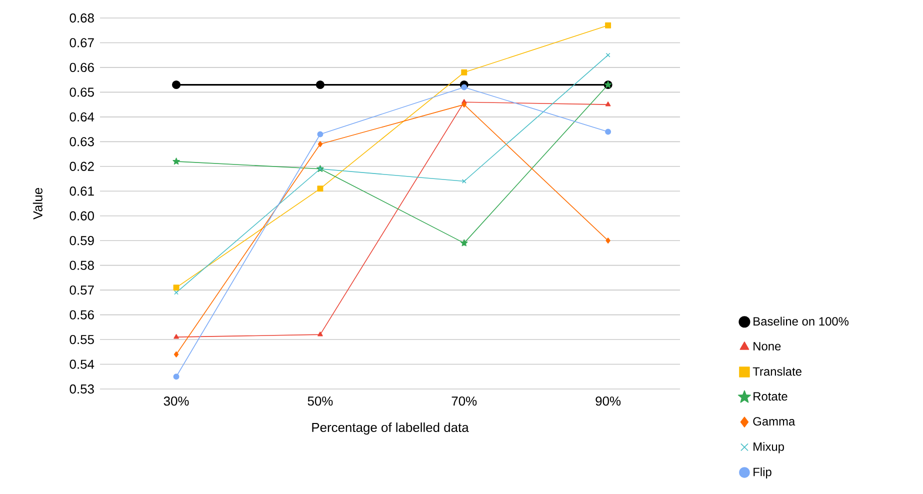 The image size is (923, 494). Describe the element at coordinates (176, 401) in the screenshot. I see `x-tick-label: 30%` at that location.